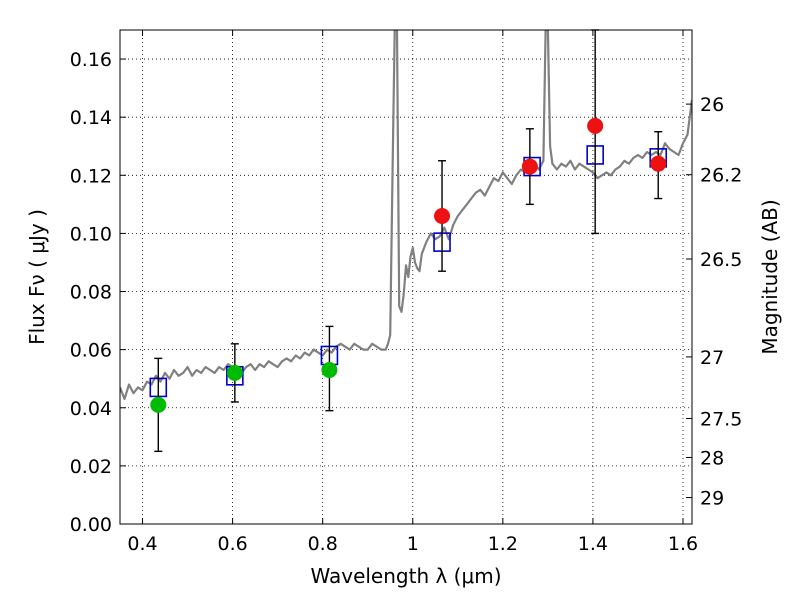  I want to click on right-tick-label: 26.5, so click(721, 260).